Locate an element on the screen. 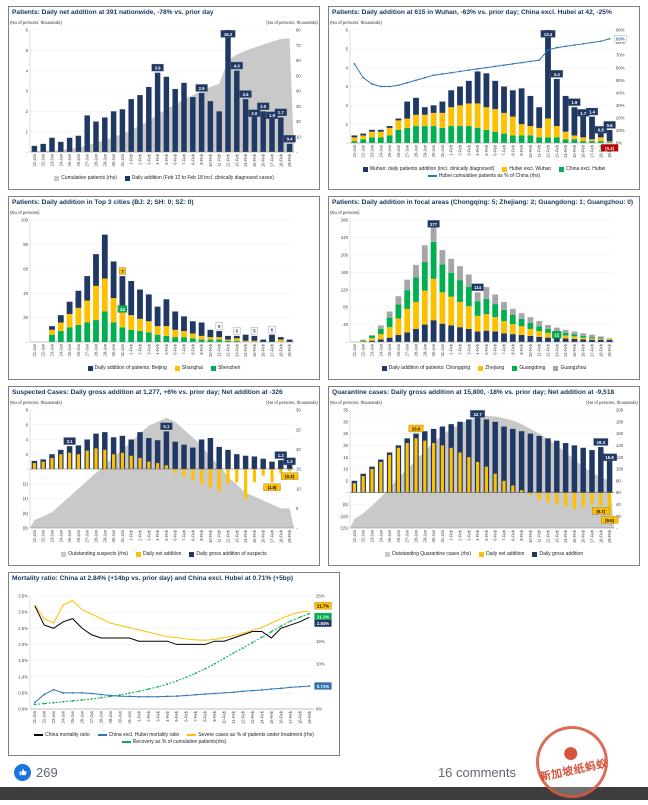  svg-text: 10% is located at coordinates (320, 663).